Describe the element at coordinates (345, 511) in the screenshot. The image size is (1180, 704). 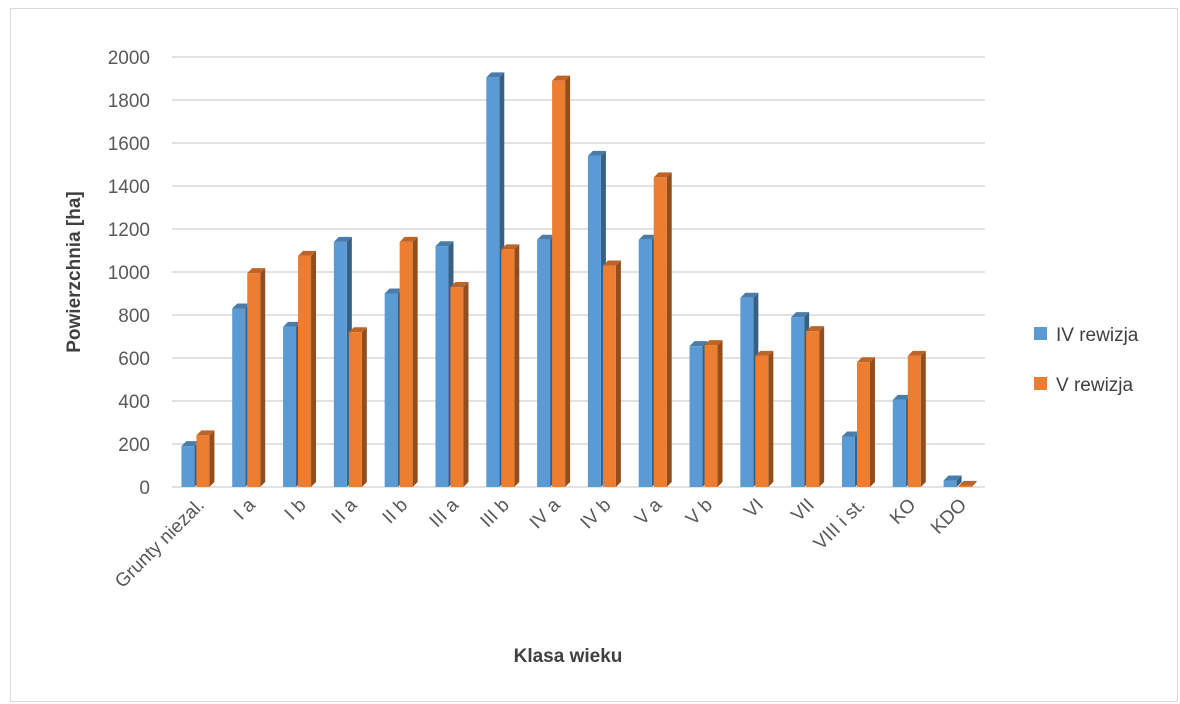
I see `x-tick-label: II a` at that location.